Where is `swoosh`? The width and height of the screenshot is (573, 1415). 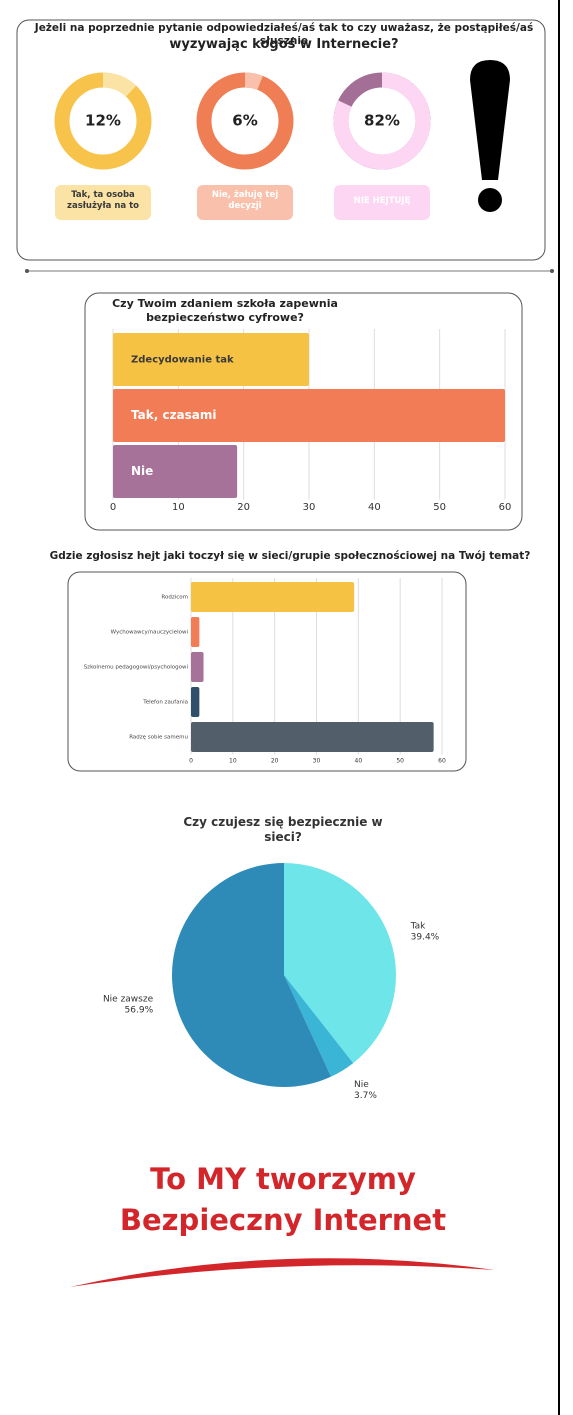 swoosh is located at coordinates (282, 1272).